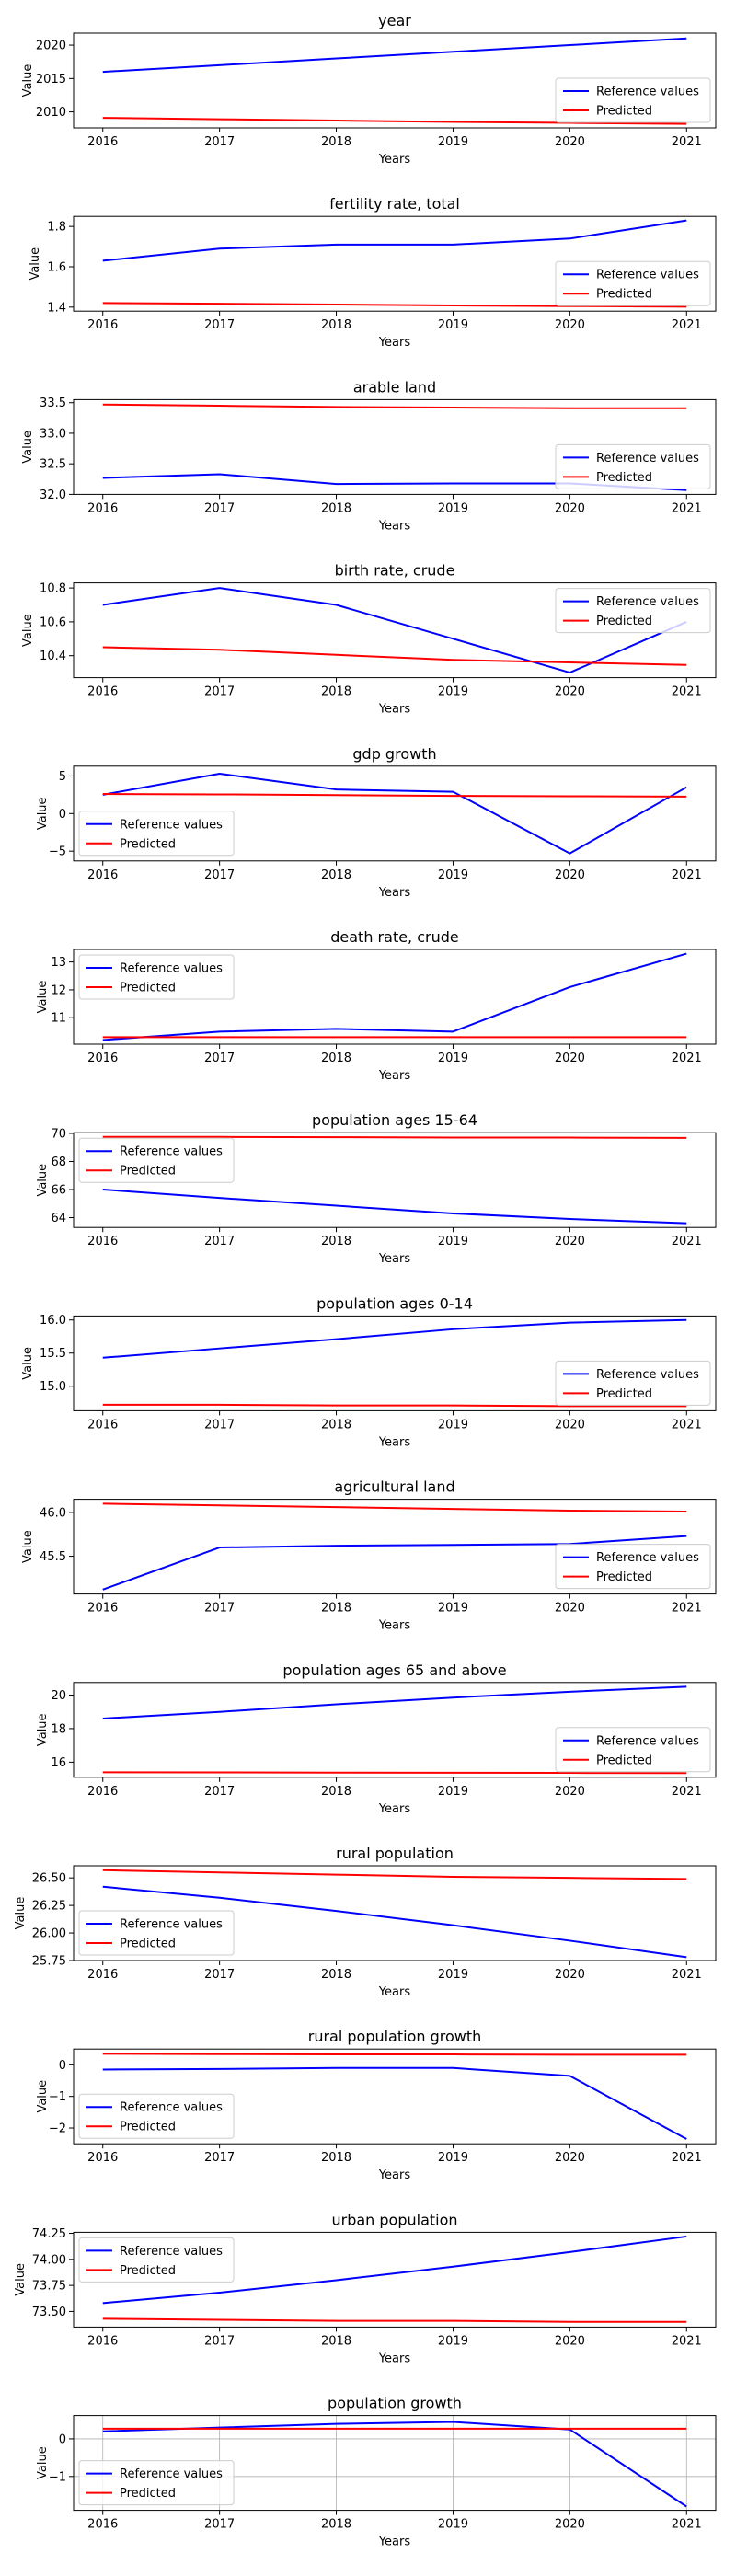 Image resolution: width=736 pixels, height=2576 pixels. Describe the element at coordinates (394, 1487) in the screenshot. I see `chart-title: agricultural land` at that location.